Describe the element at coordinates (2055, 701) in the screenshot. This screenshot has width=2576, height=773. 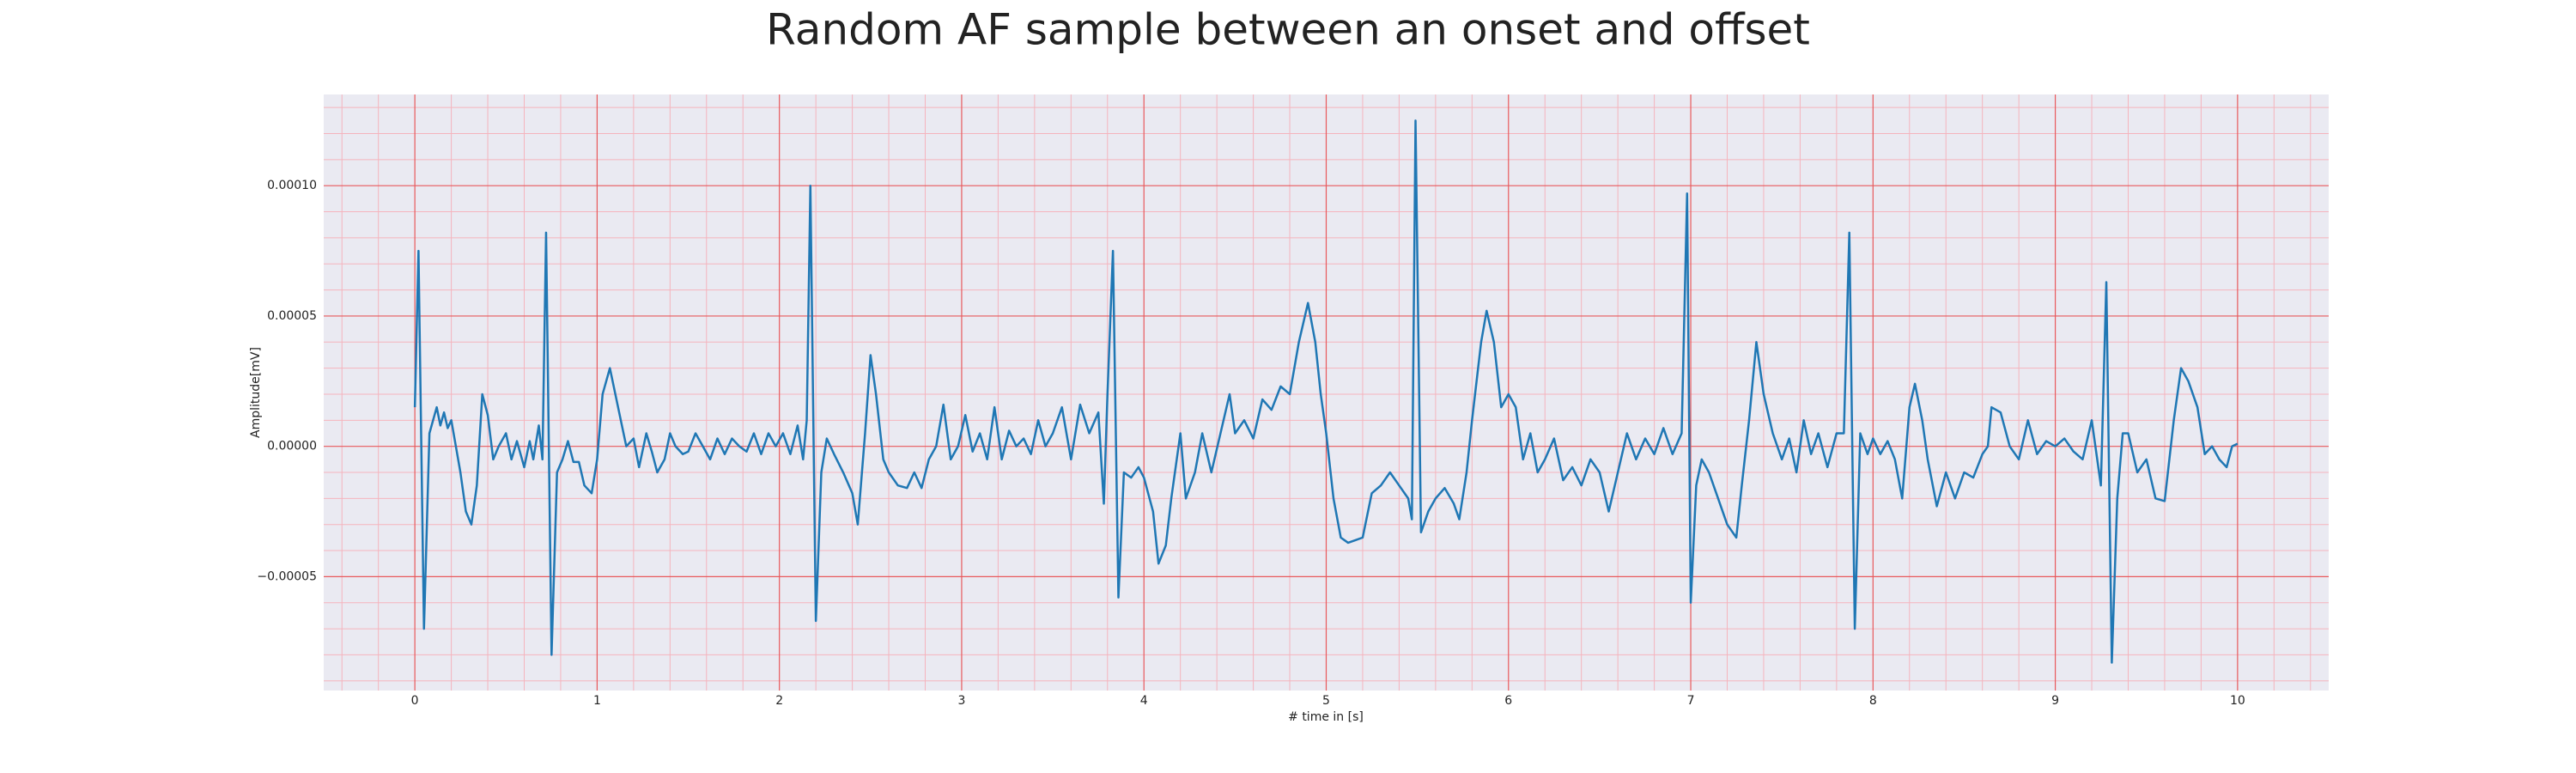
I see `x-tick-label: 9` at that location.